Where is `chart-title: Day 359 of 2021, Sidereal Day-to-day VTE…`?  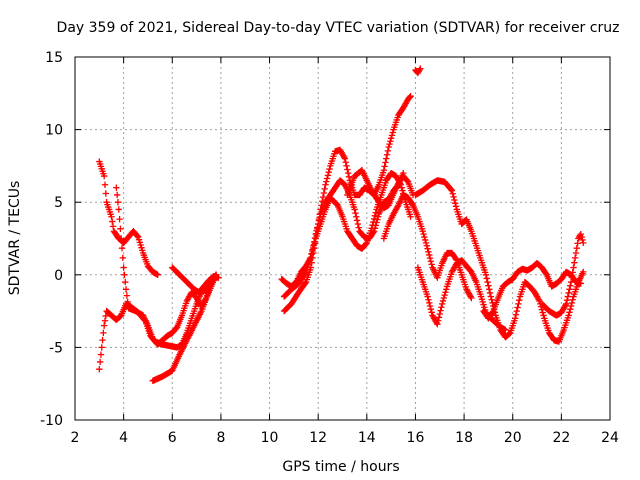
chart-title: Day 359 of 2021, Sidereal Day-to-day VTE… is located at coordinates (338, 28).